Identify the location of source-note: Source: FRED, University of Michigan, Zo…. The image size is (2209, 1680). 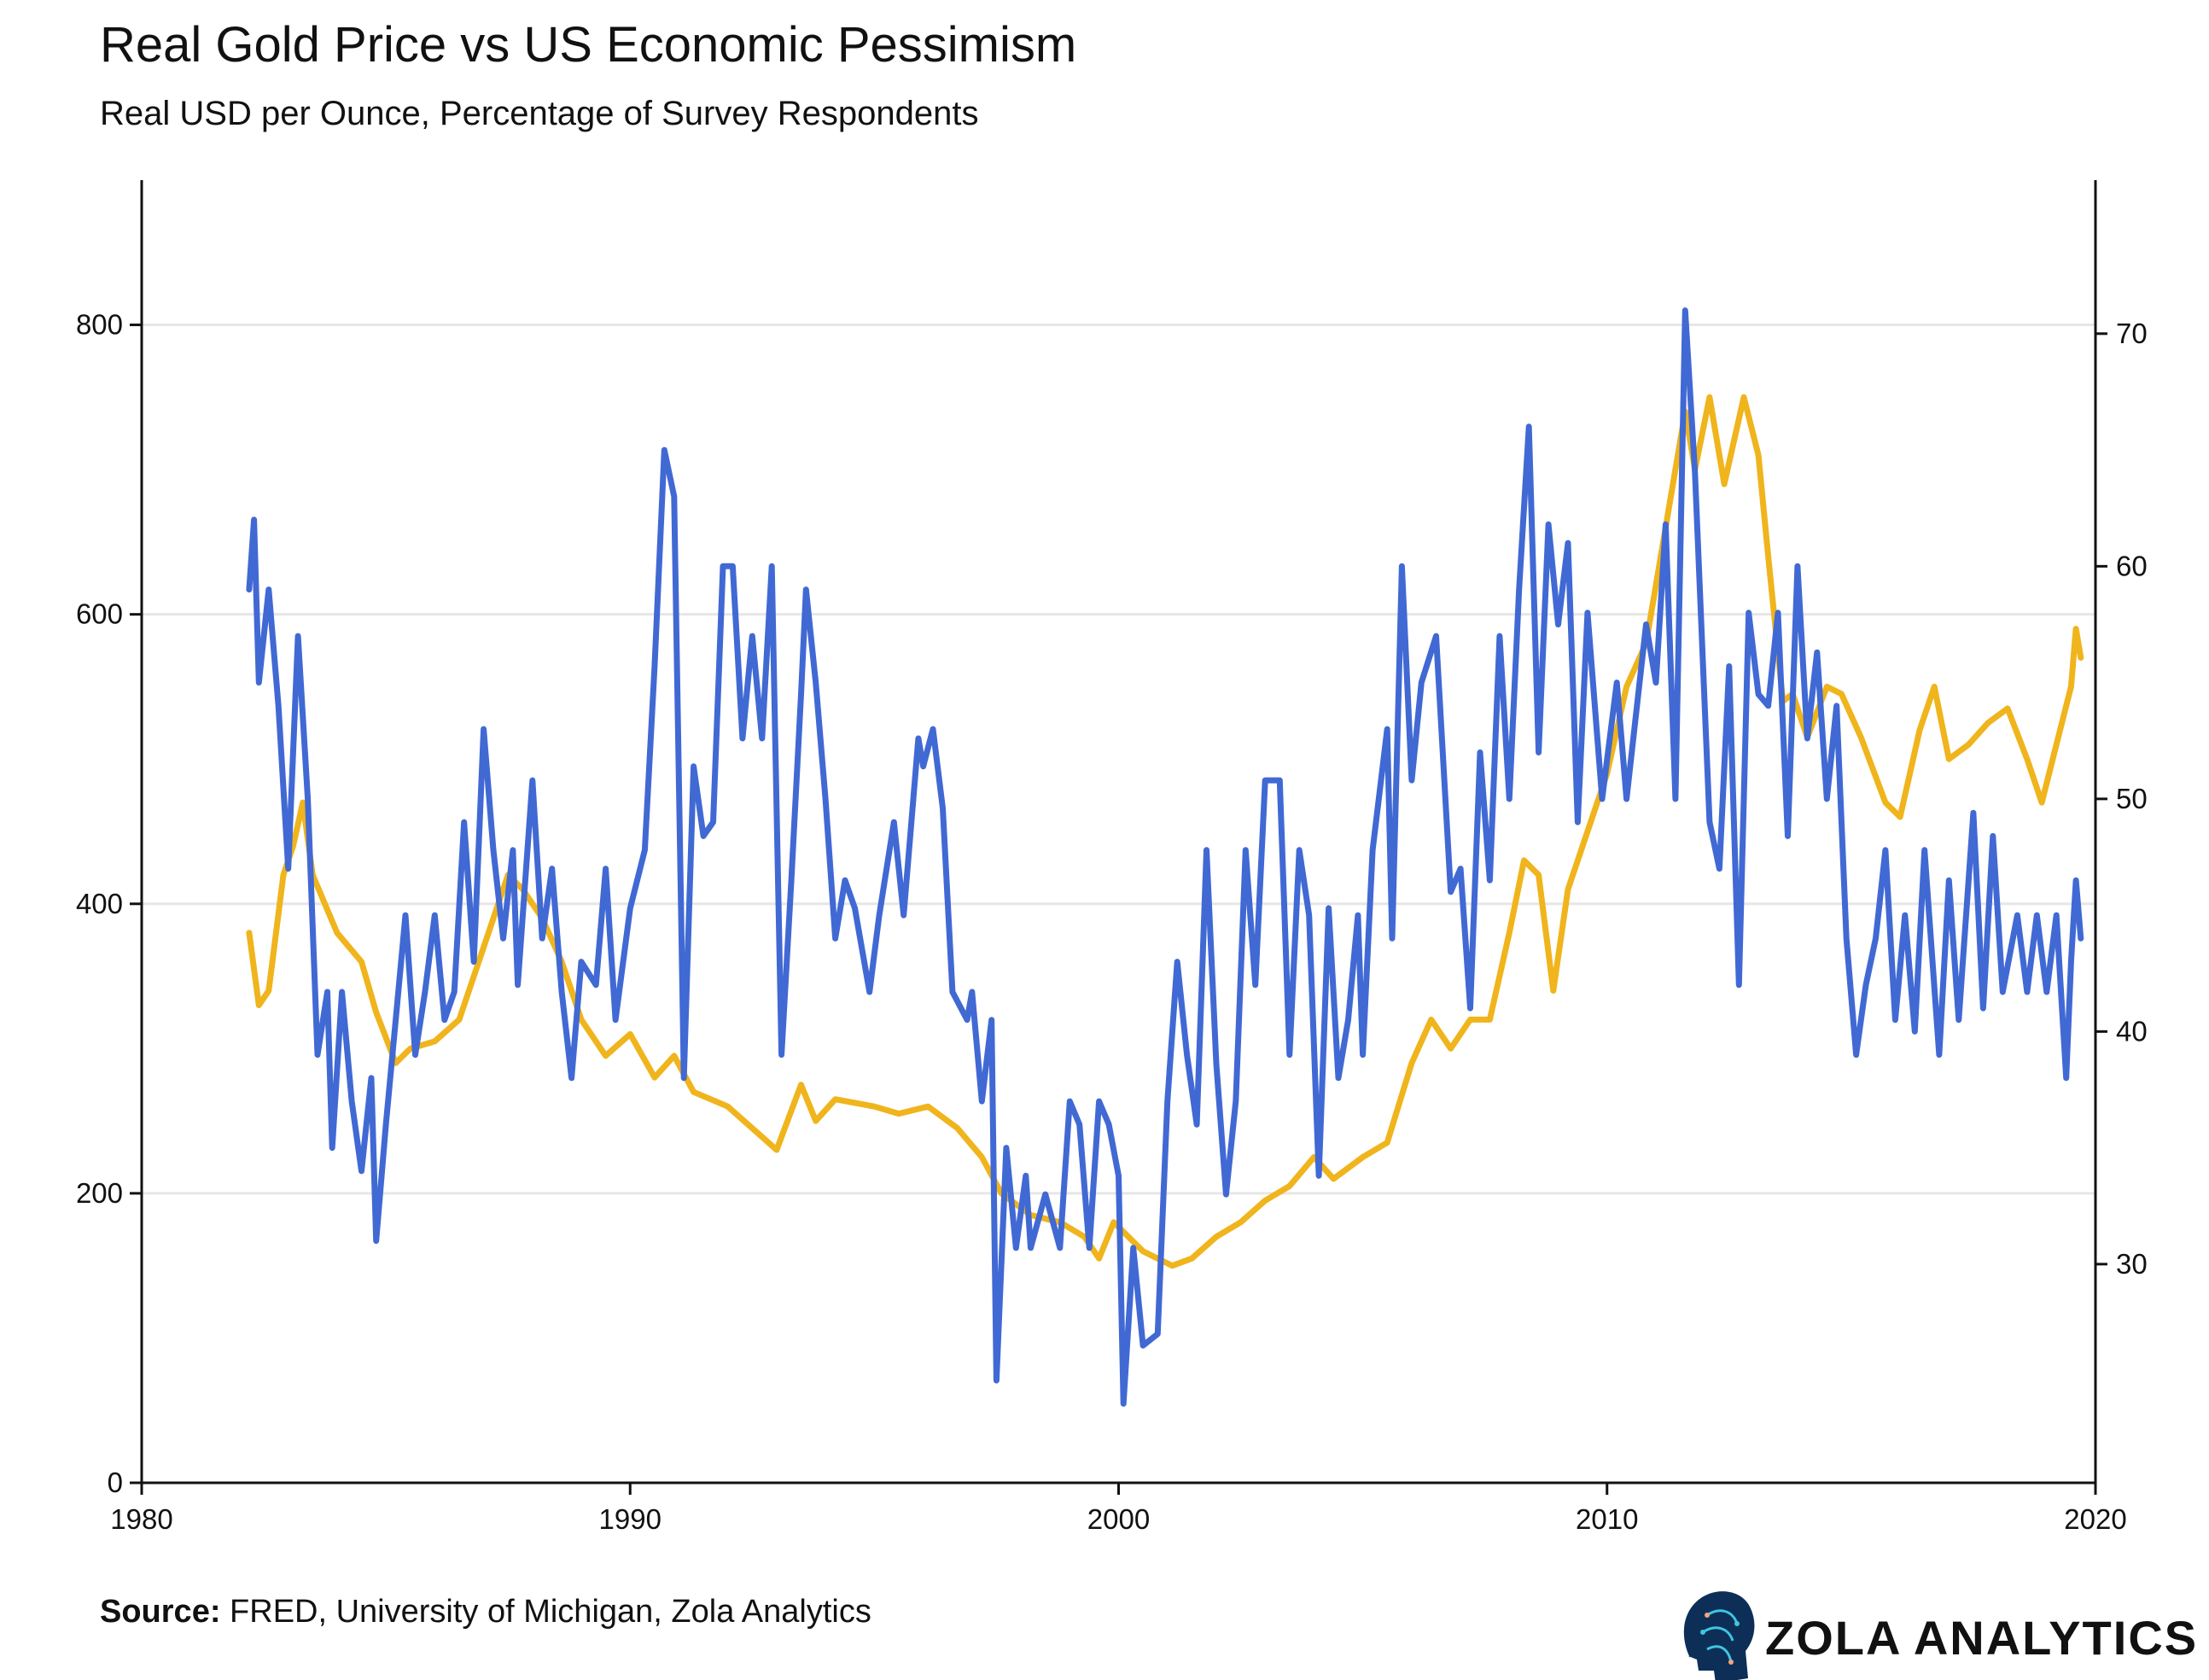
(485, 1612).